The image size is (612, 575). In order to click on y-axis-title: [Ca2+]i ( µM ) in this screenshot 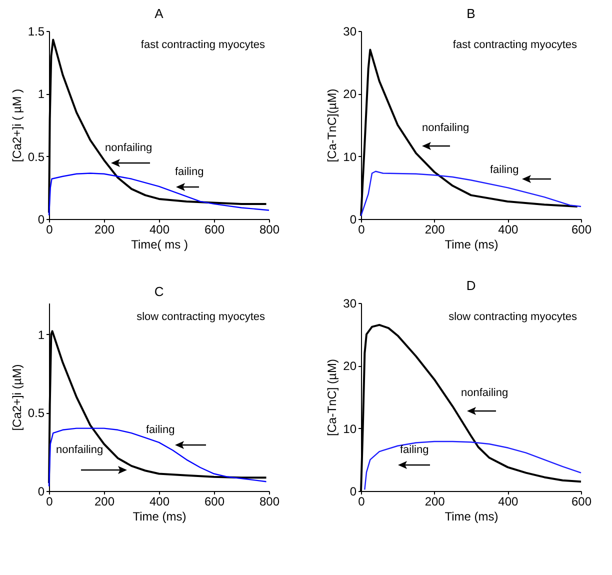, I will do `click(17, 125)`.